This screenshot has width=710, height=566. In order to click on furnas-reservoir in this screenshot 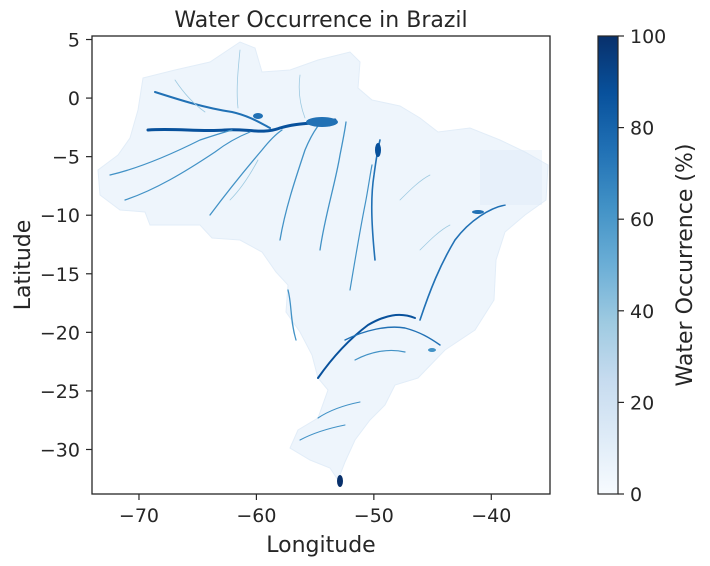, I will do `click(432, 350)`.